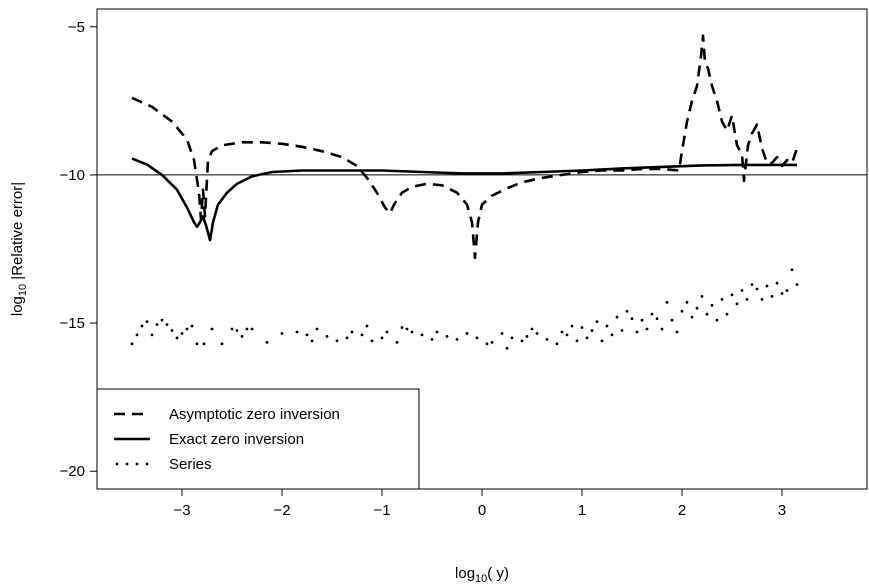  Describe the element at coordinates (482, 510) in the screenshot. I see `x-tick-label: 0` at that location.